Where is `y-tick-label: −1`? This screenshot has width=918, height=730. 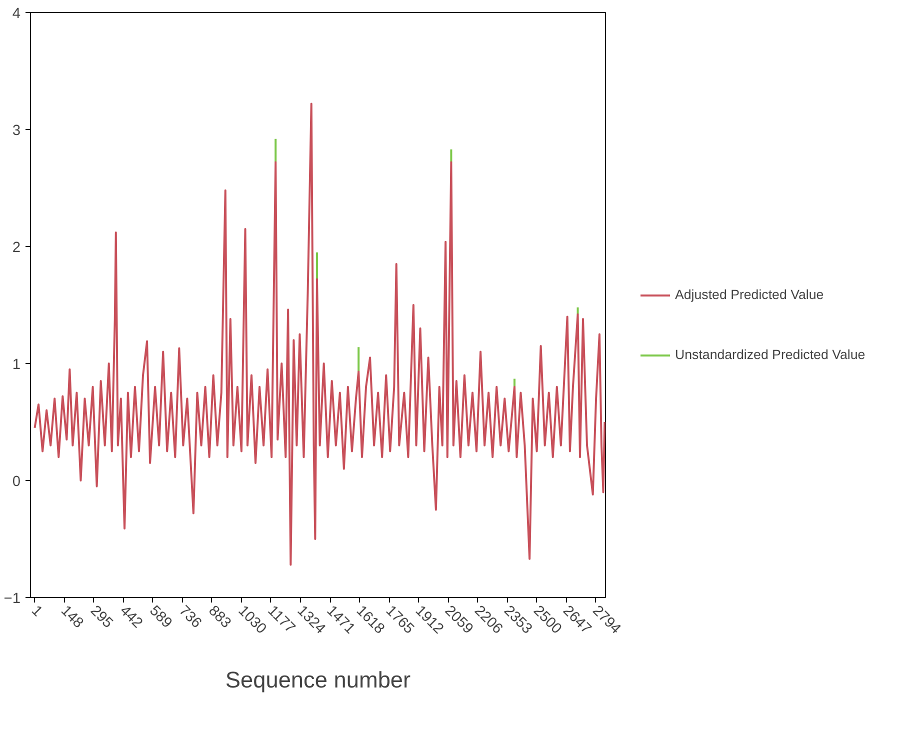 y-tick-label: −1 is located at coordinates (12, 599).